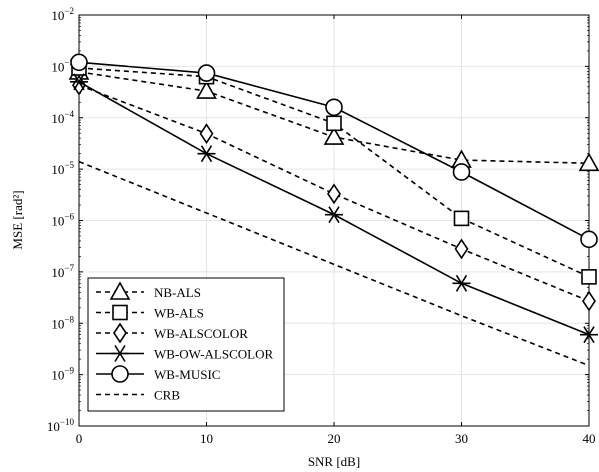  Describe the element at coordinates (589, 438) in the screenshot. I see `x-tick-label: 40` at that location.